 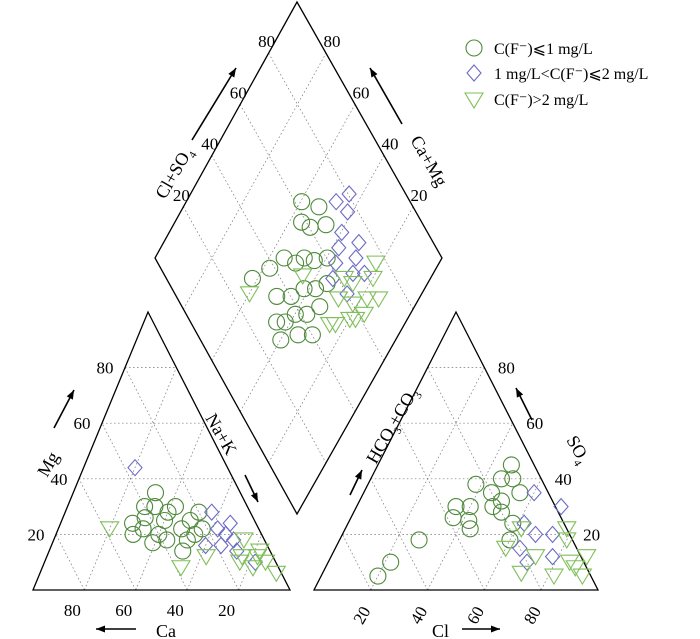 What do you see at coordinates (175, 610) in the screenshot?
I see `tick-label-ca: 40` at bounding box center [175, 610].